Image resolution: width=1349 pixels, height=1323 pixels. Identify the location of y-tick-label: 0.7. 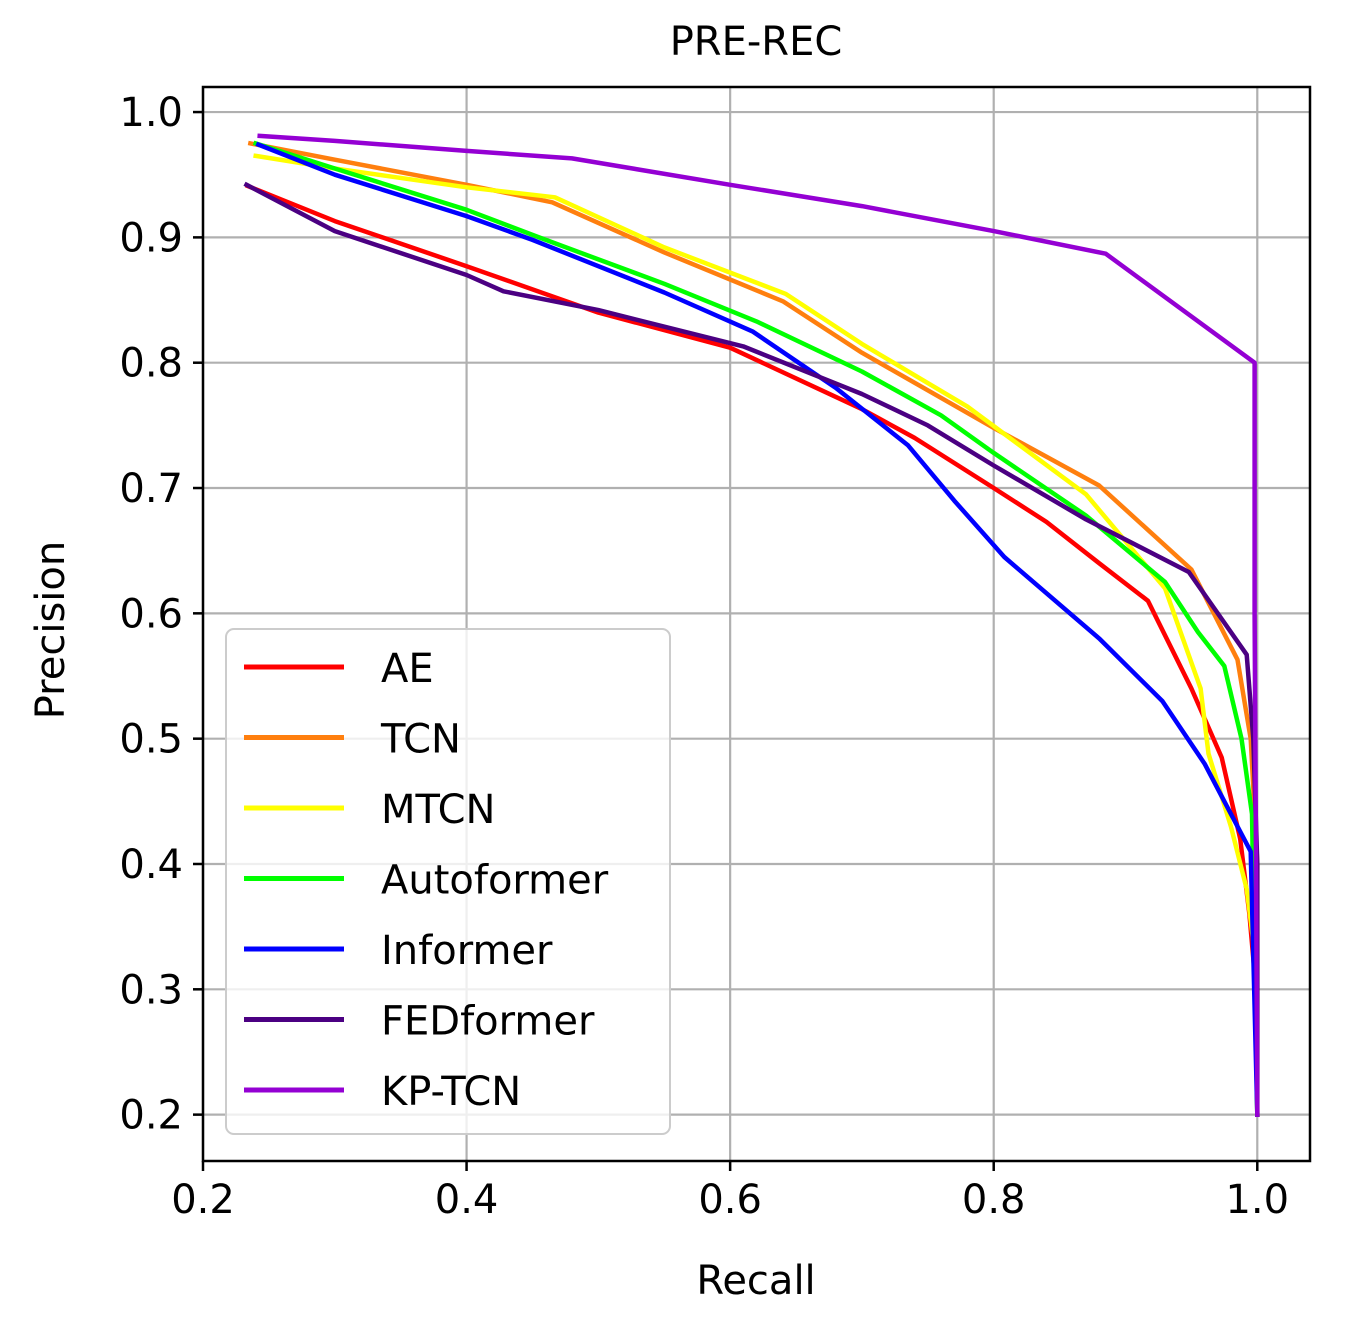
(151, 489).